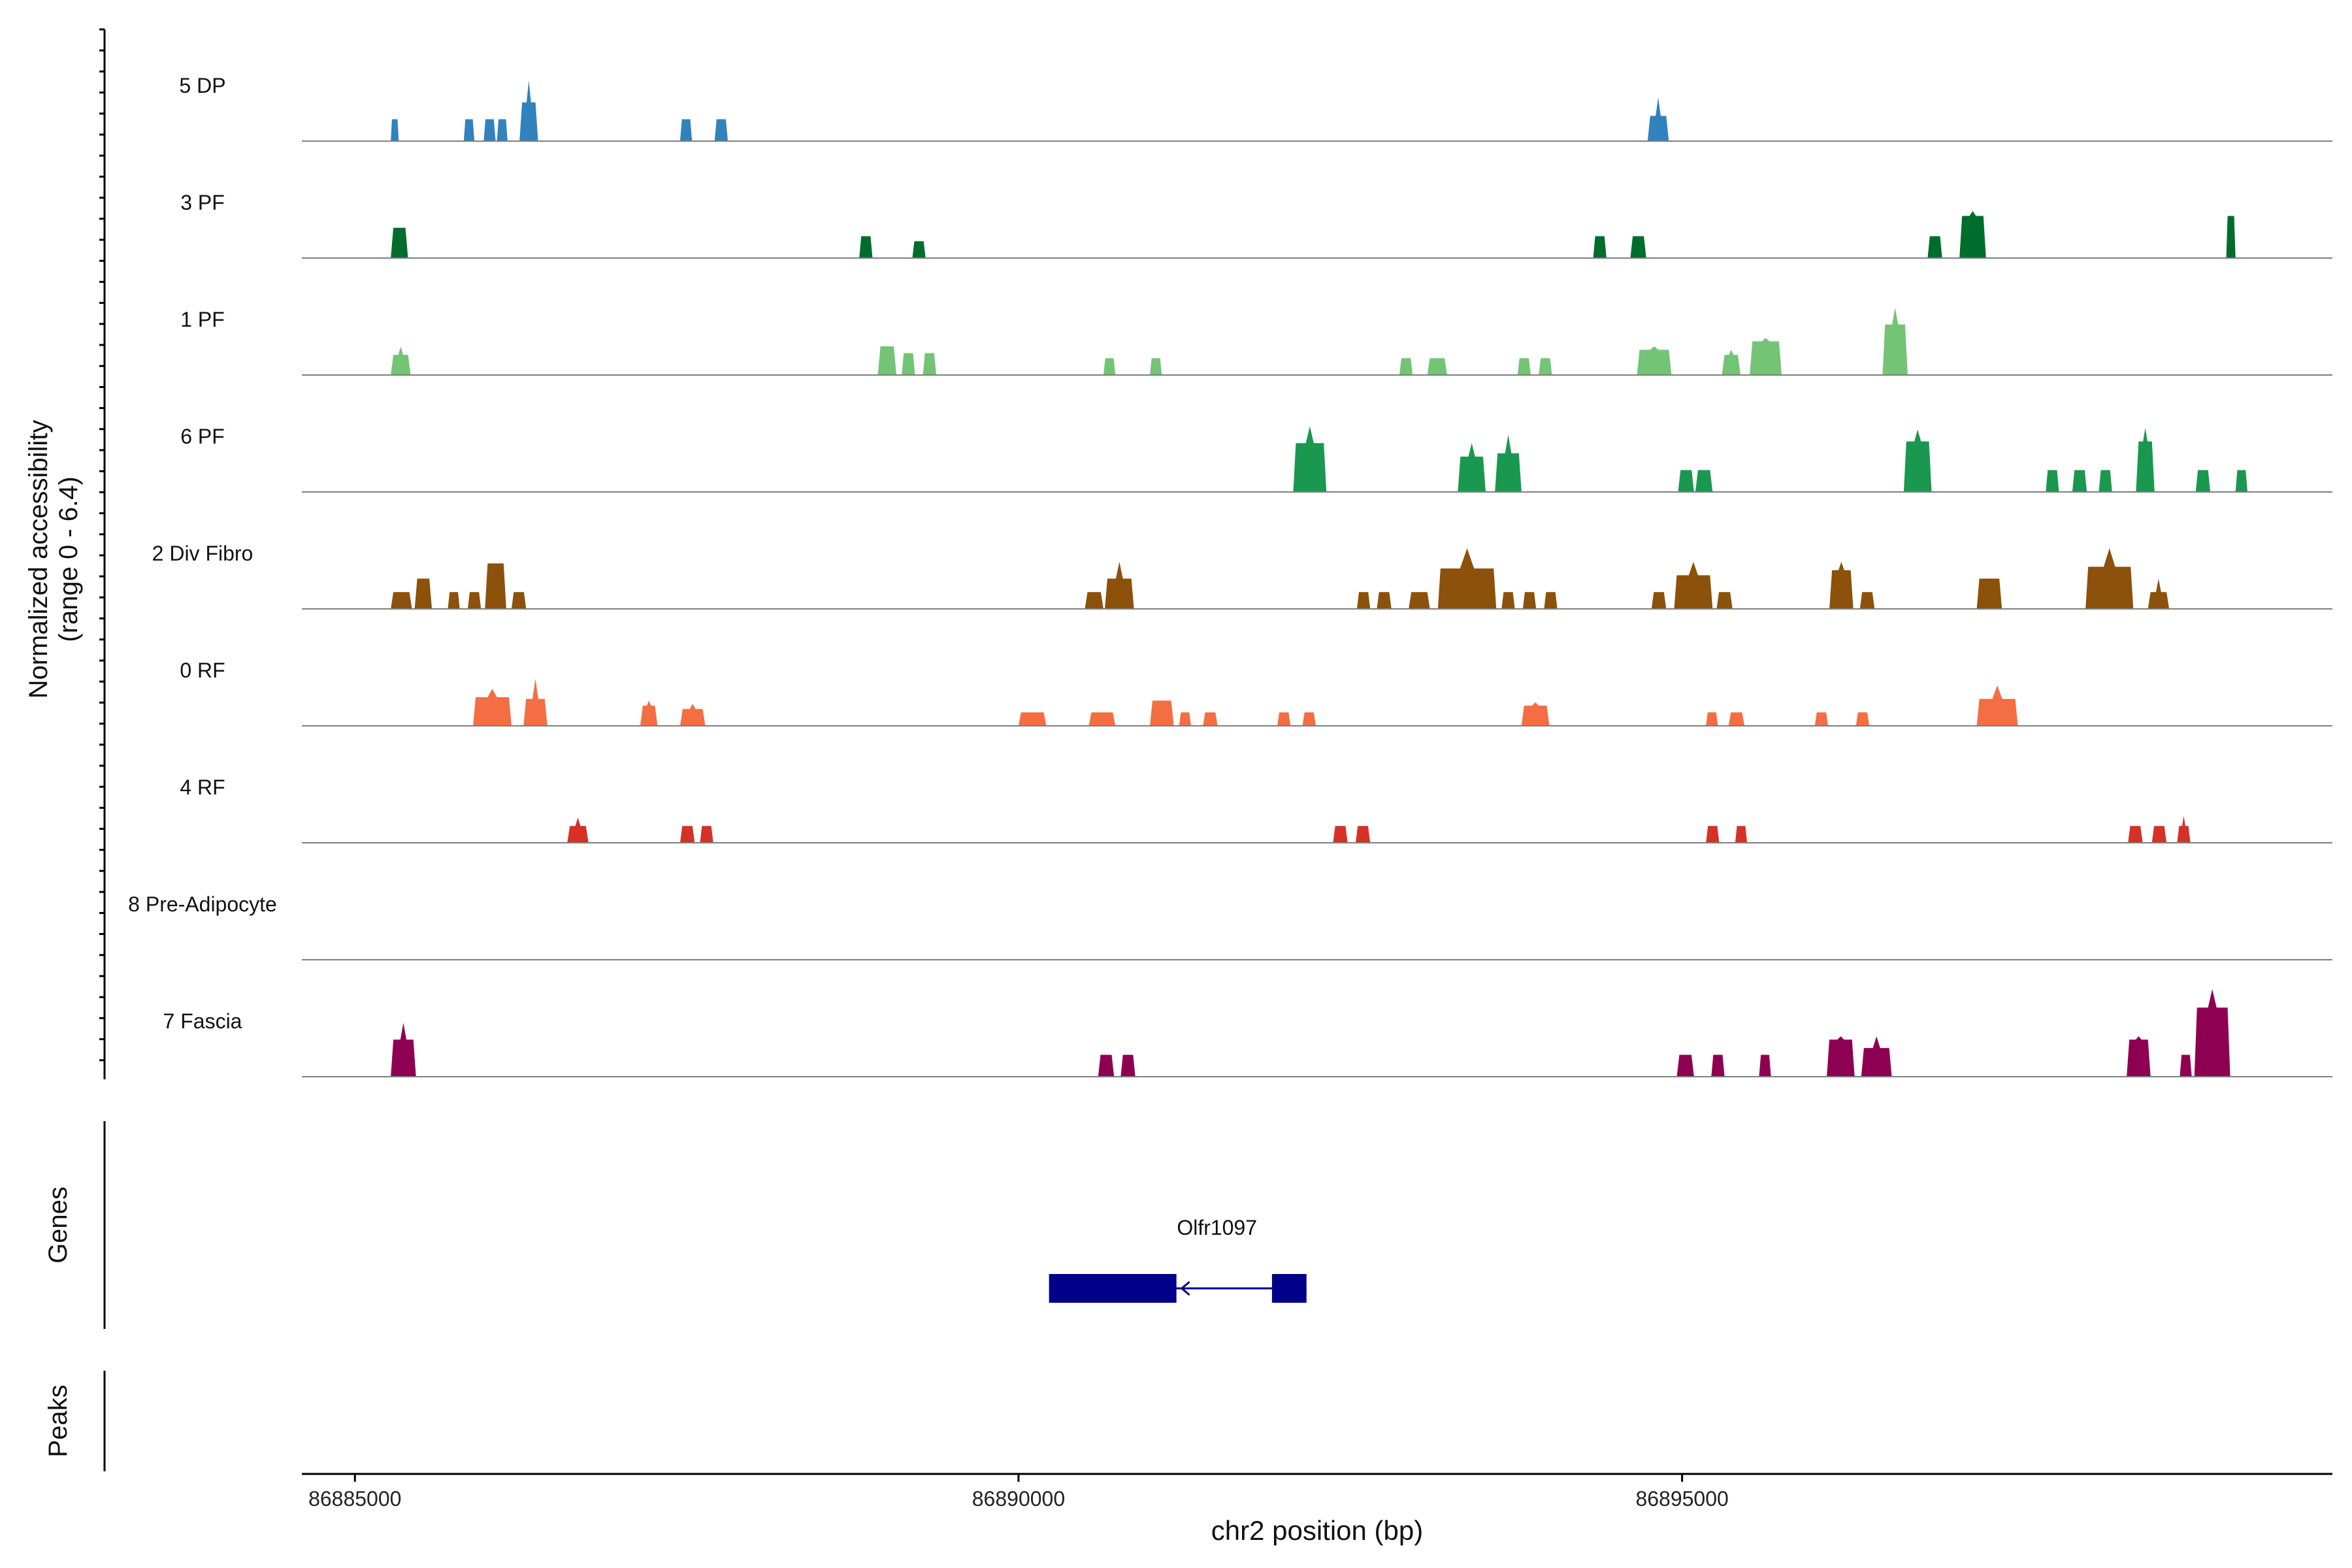 This screenshot has height=1568, width=2352. What do you see at coordinates (202, 85) in the screenshot?
I see `track-label: 5 DP` at bounding box center [202, 85].